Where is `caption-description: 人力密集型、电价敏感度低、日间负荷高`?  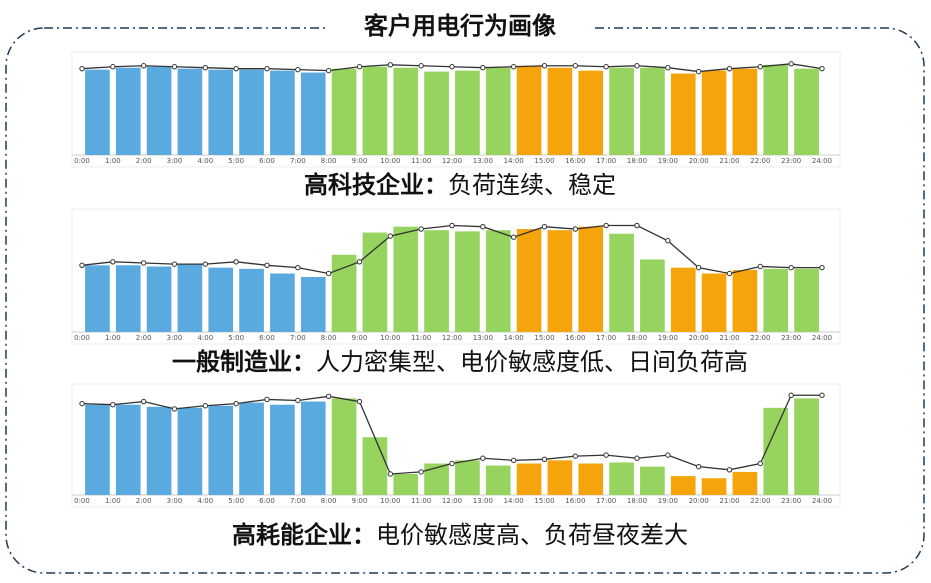 caption-description: 人力密集型、电价敏感度低、日间负荷高 is located at coordinates (532, 362).